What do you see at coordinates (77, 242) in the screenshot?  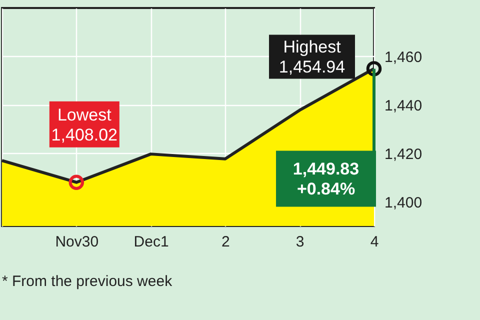 I see `x-tick-label: Nov30` at bounding box center [77, 242].